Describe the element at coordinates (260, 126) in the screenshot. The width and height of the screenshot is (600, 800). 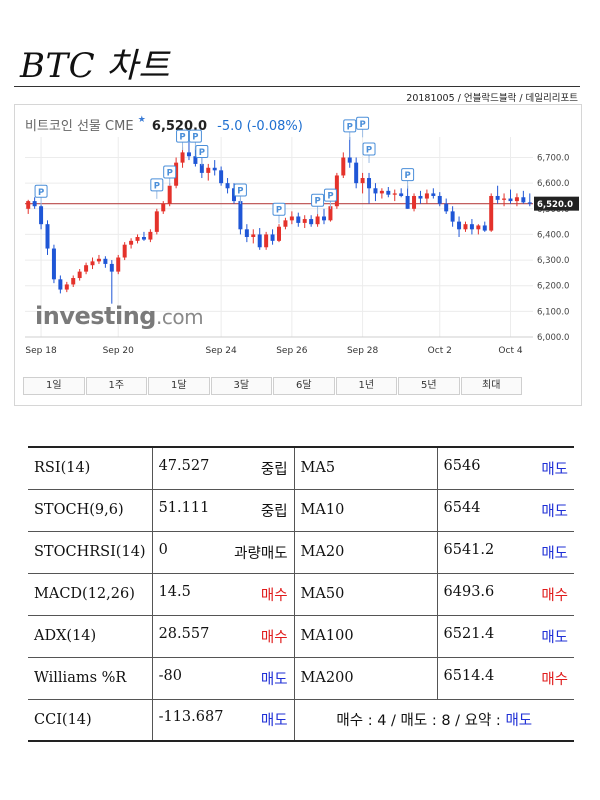
I see `ticker-change: -5.0 (-0.08%)` at that location.